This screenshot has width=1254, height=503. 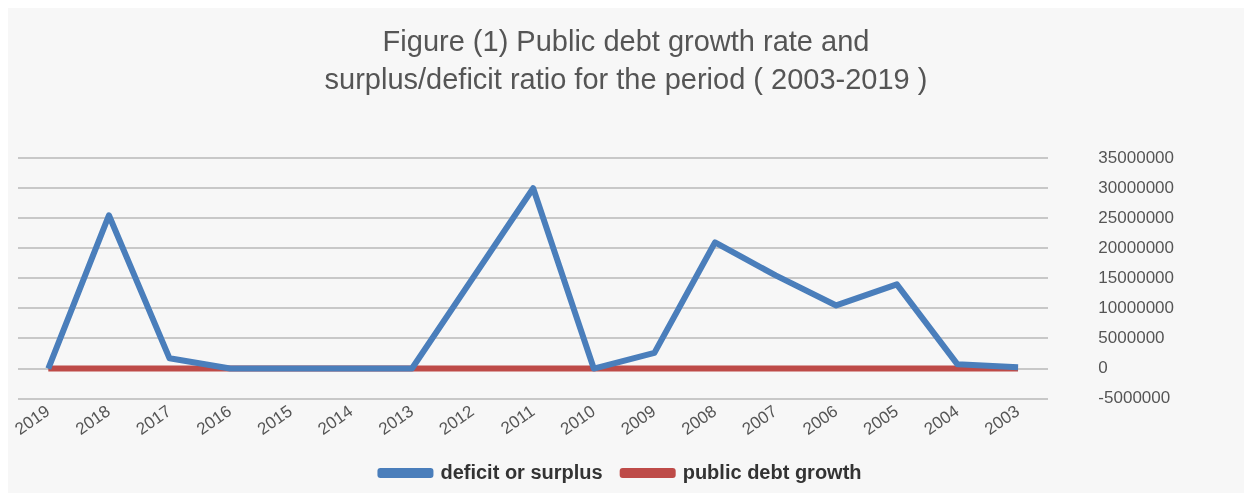 I want to click on y-tick-label: 15000000, so click(x=1136, y=278).